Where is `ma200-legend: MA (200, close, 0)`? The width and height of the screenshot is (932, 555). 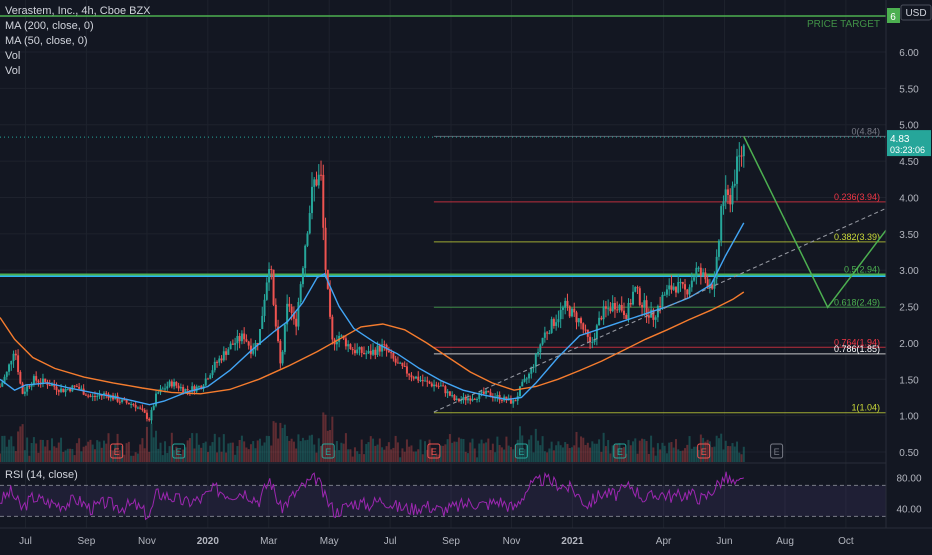 ma200-legend: MA (200, close, 0) is located at coordinates (49, 26).